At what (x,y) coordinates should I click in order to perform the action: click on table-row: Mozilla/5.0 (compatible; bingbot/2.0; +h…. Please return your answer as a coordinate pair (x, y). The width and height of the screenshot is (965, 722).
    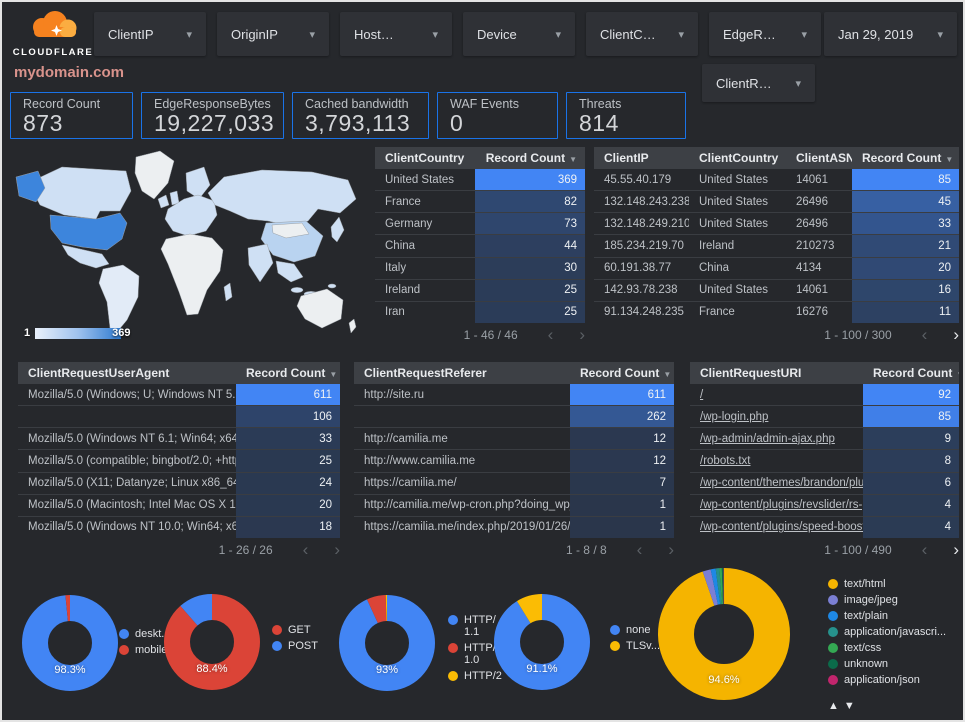
    Looking at the image, I should click on (179, 460).